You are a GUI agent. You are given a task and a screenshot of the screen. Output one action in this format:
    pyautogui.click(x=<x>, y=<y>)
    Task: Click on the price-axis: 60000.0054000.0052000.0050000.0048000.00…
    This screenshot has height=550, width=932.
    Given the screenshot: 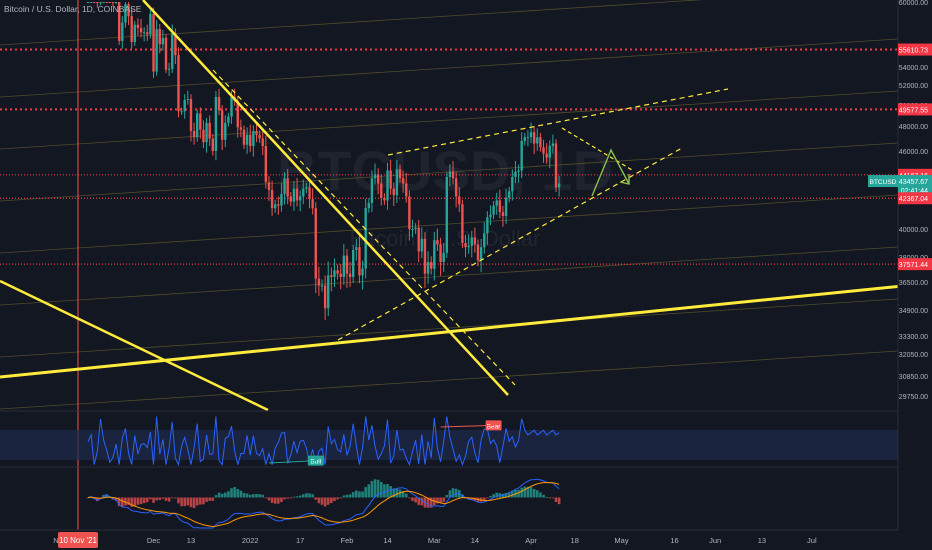 What is the action you would take?
    pyautogui.click(x=914, y=275)
    